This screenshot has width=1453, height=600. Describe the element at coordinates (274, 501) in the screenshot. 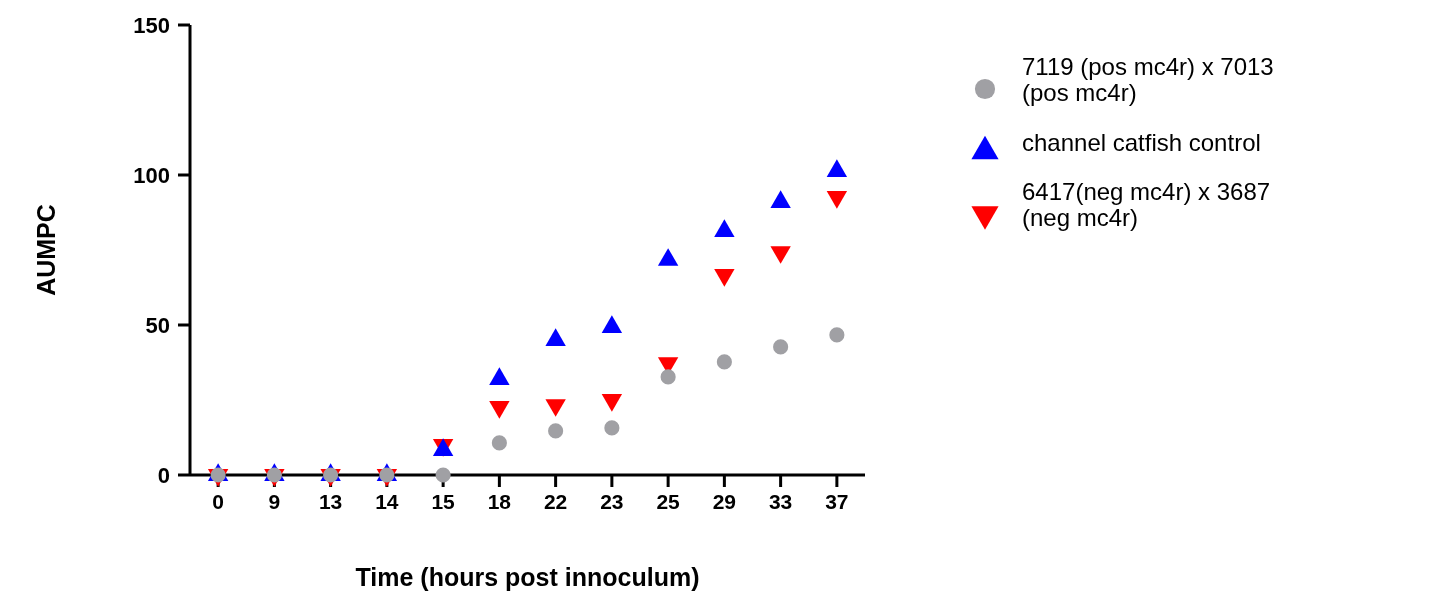

I see `x-tick-label: 9` at that location.